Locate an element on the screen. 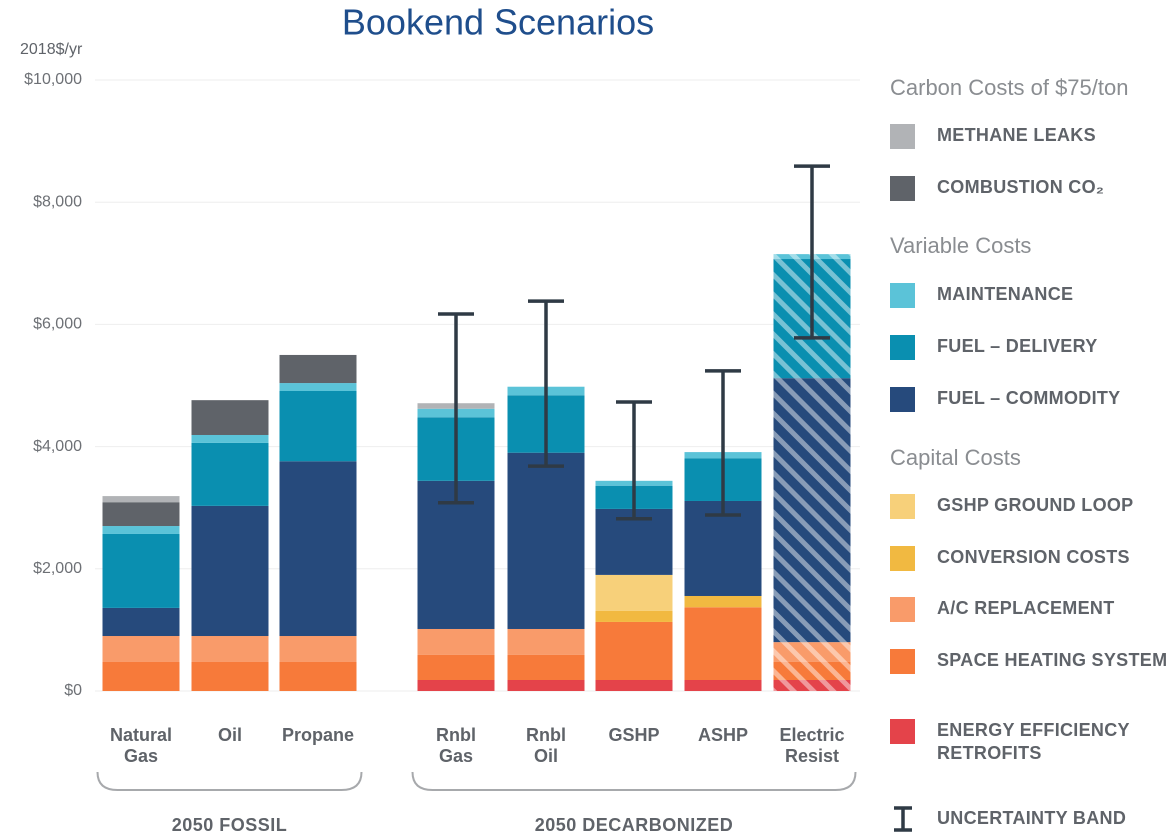  legend-label: GSHP GROUND LOOP is located at coordinates (1035, 505).